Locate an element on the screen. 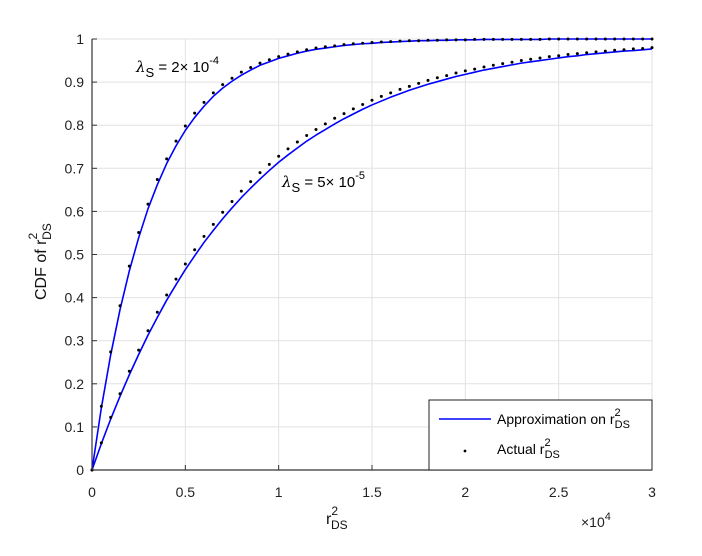 This screenshot has width=702, height=556. y-tick-label: 0.4 is located at coordinates (75, 298).